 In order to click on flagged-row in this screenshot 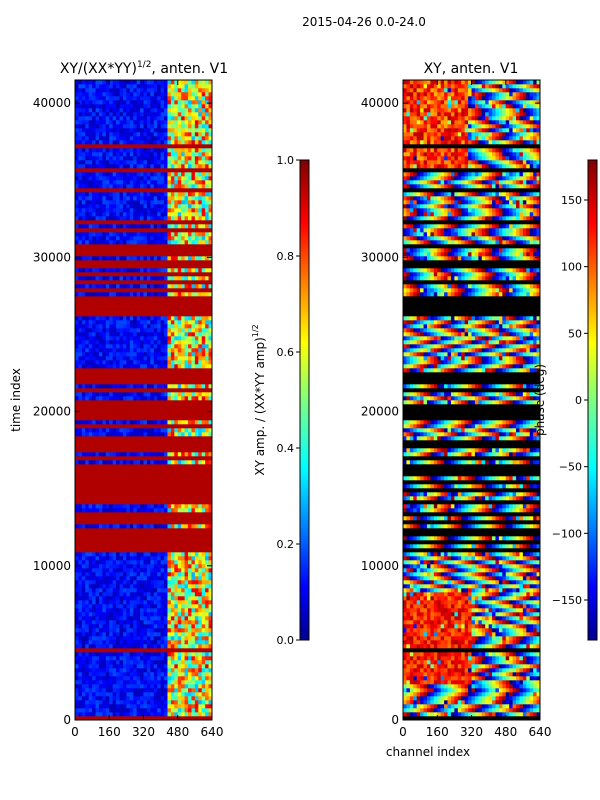, I will do `click(143, 502)`.